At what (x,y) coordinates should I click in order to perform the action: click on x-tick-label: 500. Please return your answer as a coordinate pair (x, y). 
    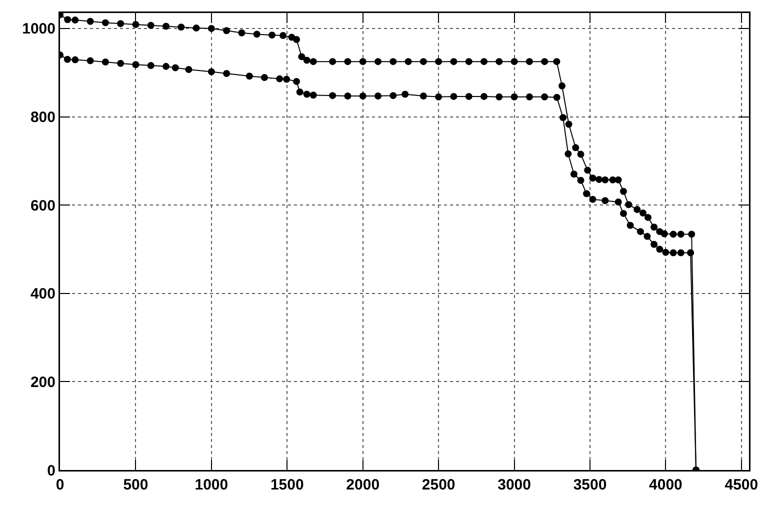
    Looking at the image, I should click on (135, 485).